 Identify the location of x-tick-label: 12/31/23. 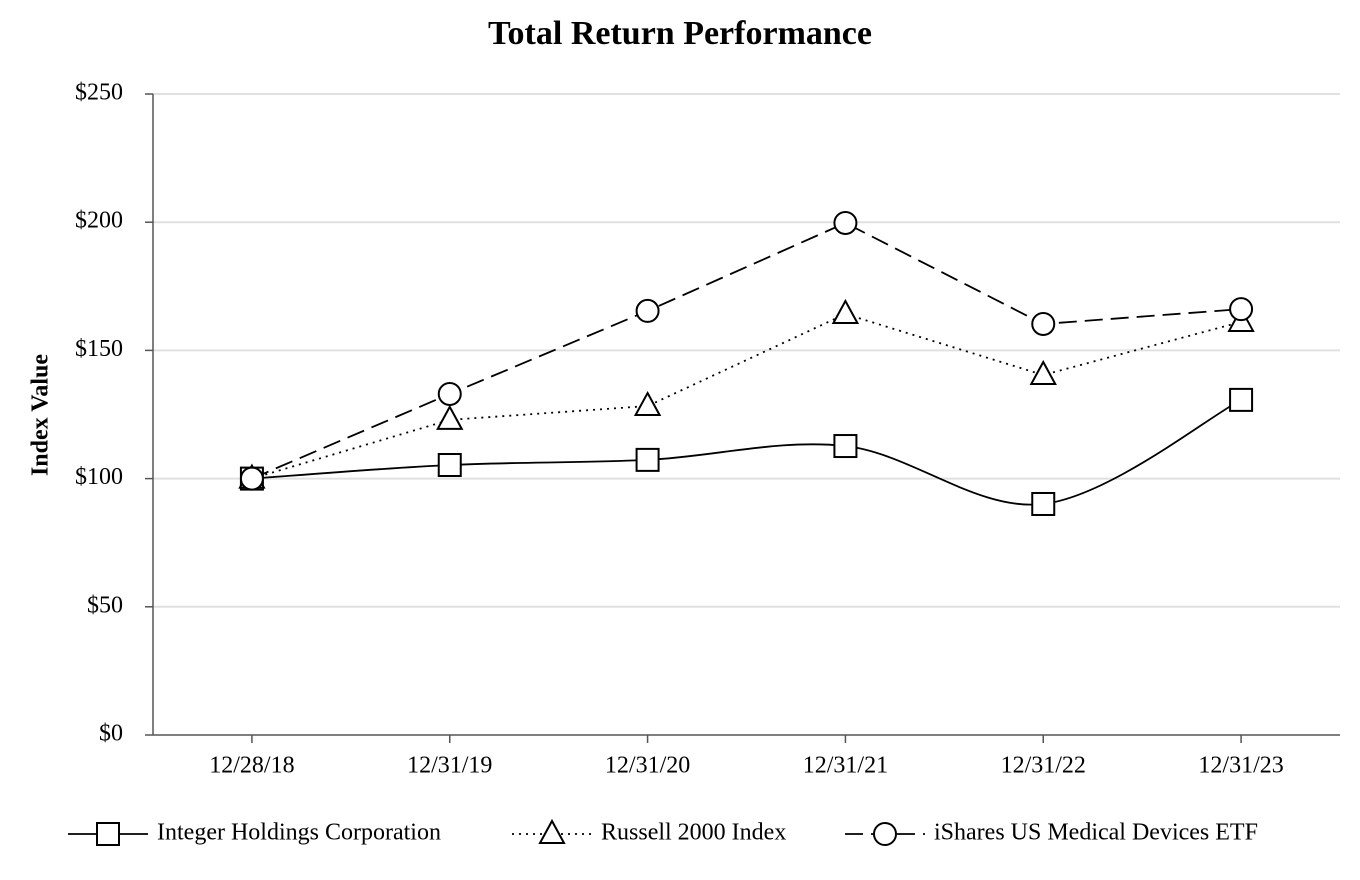
(1240, 766).